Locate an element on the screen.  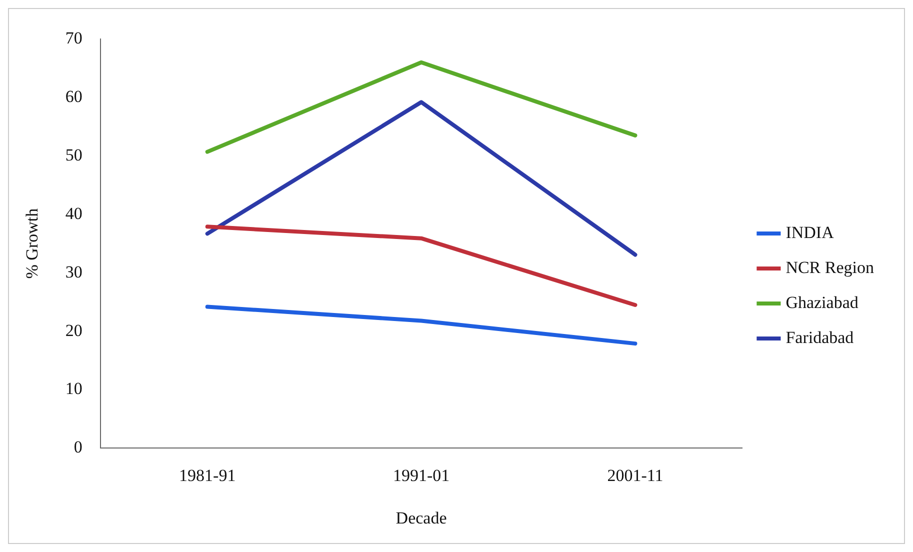
y-tick-label: 50 is located at coordinates (73, 154).